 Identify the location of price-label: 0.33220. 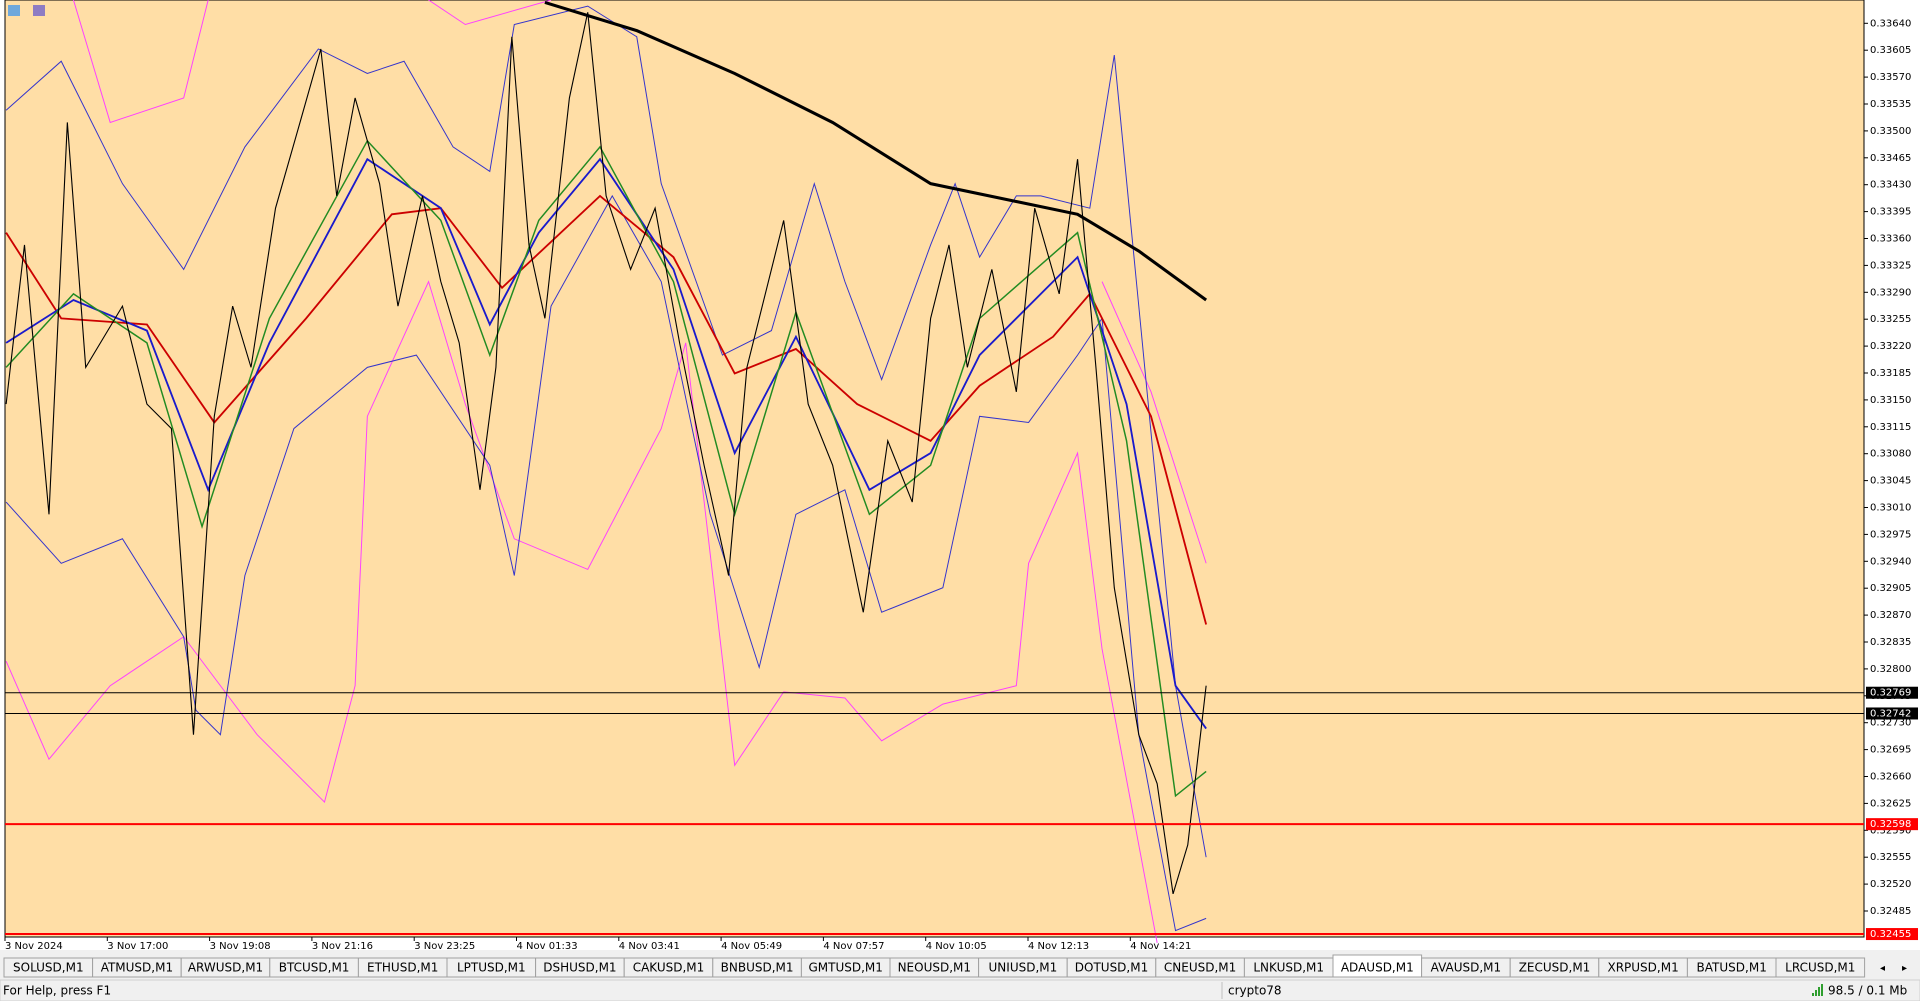
(1890, 346).